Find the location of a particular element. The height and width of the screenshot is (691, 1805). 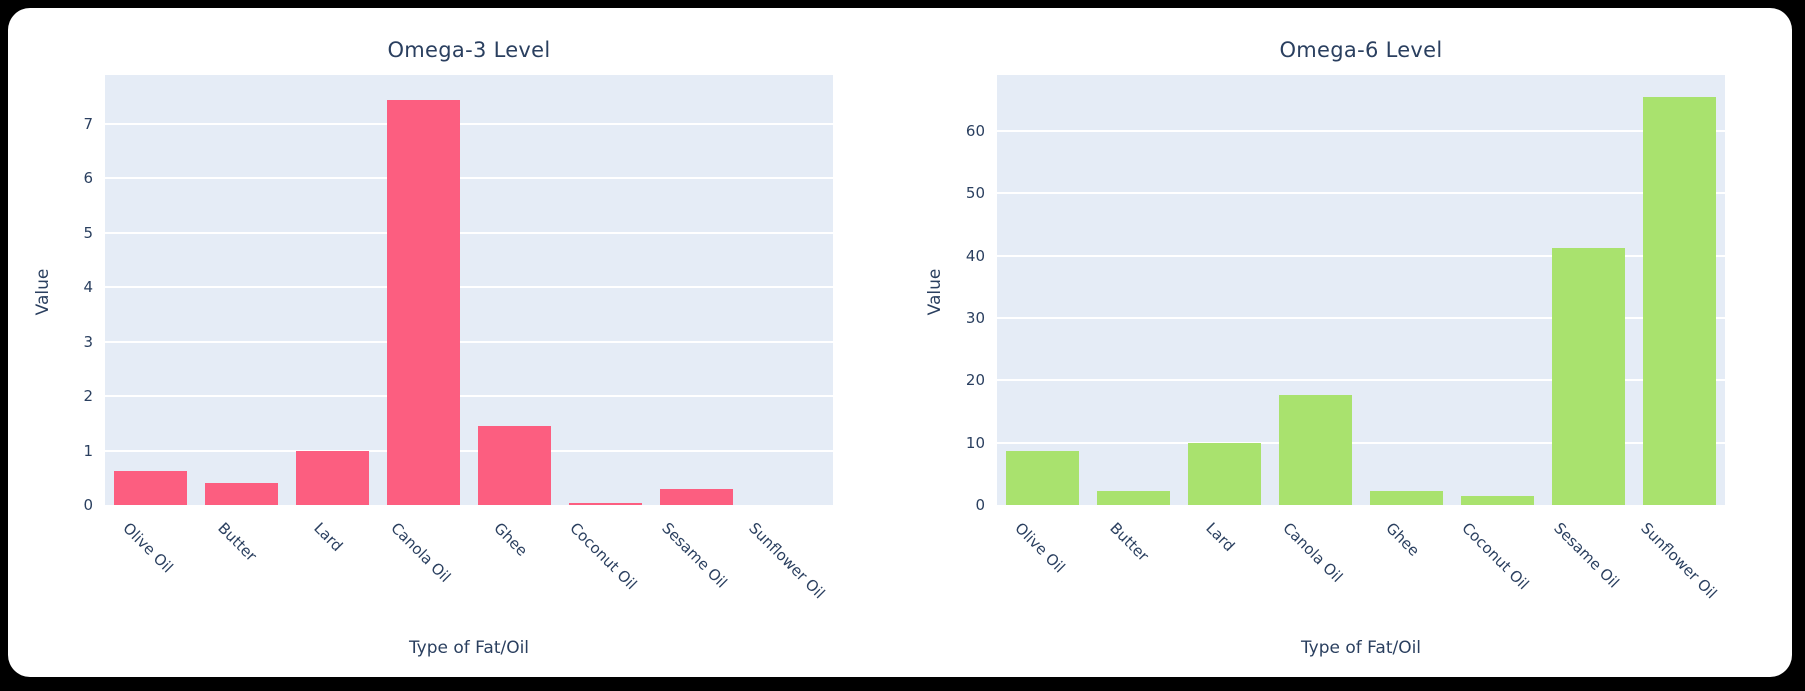

y-tick-label: 20 is located at coordinates (975, 380).